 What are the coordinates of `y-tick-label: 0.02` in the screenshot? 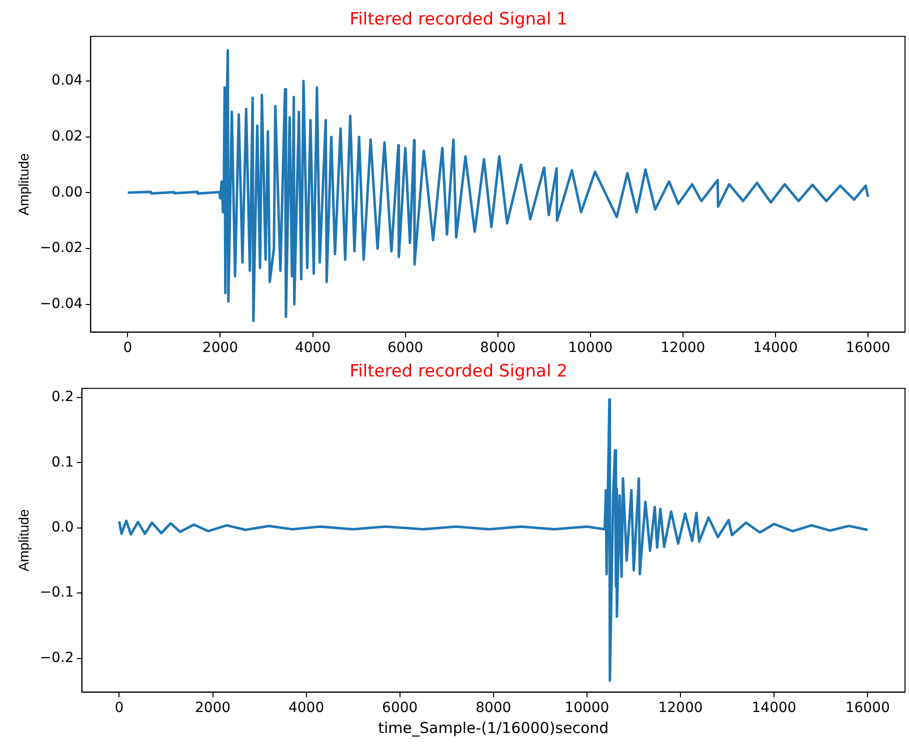 It's located at (67, 136).